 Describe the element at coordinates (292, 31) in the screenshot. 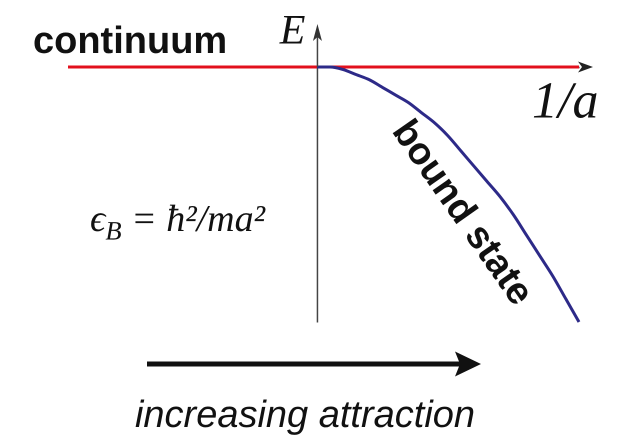

I see `y-axis-title: E` at that location.